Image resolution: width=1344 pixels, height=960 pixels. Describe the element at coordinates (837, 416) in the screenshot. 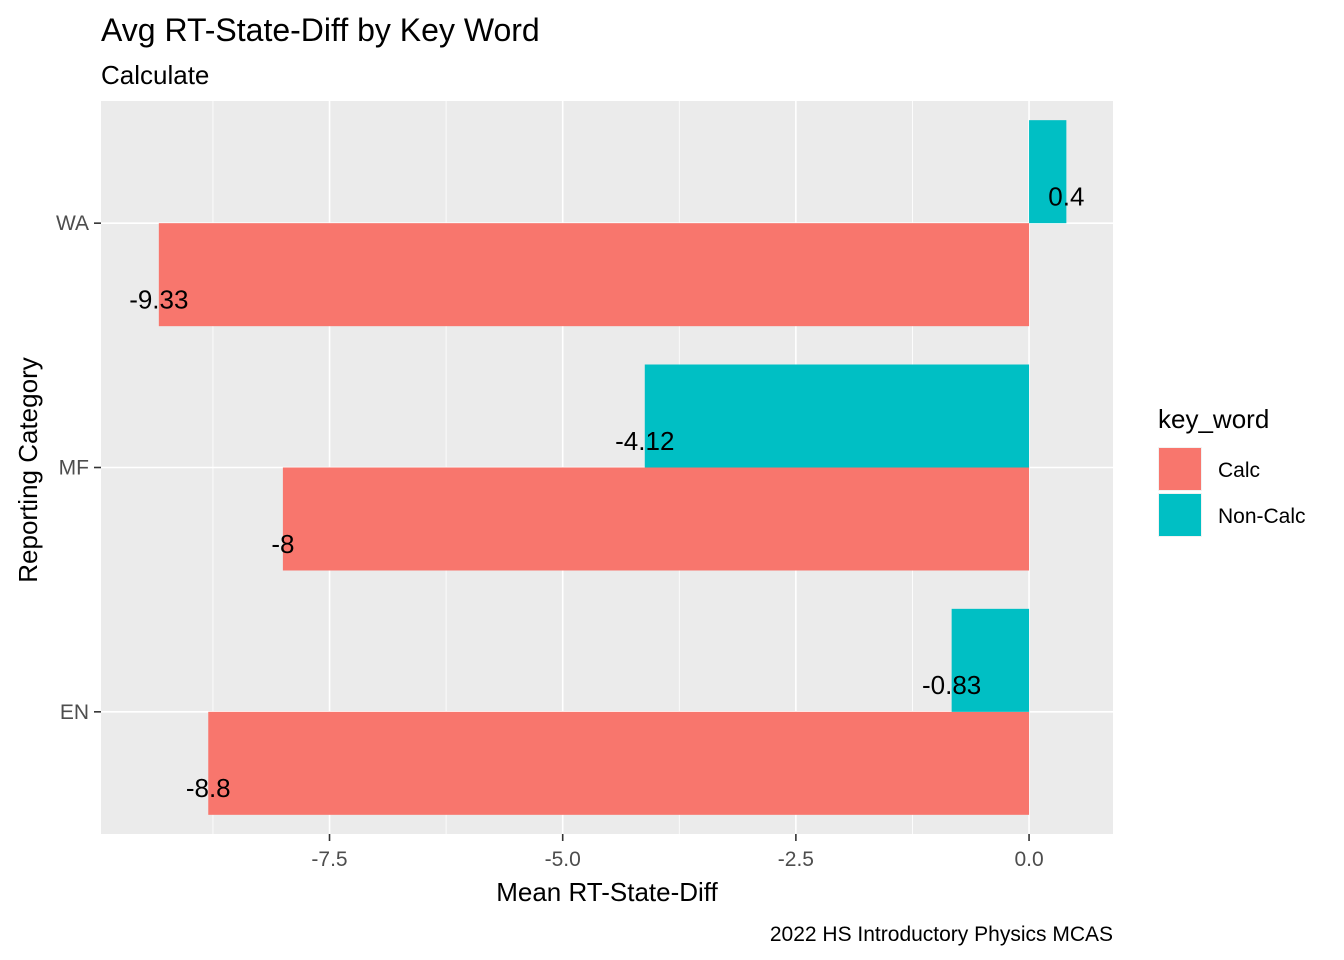

I see `bar-non-calc-mf` at that location.